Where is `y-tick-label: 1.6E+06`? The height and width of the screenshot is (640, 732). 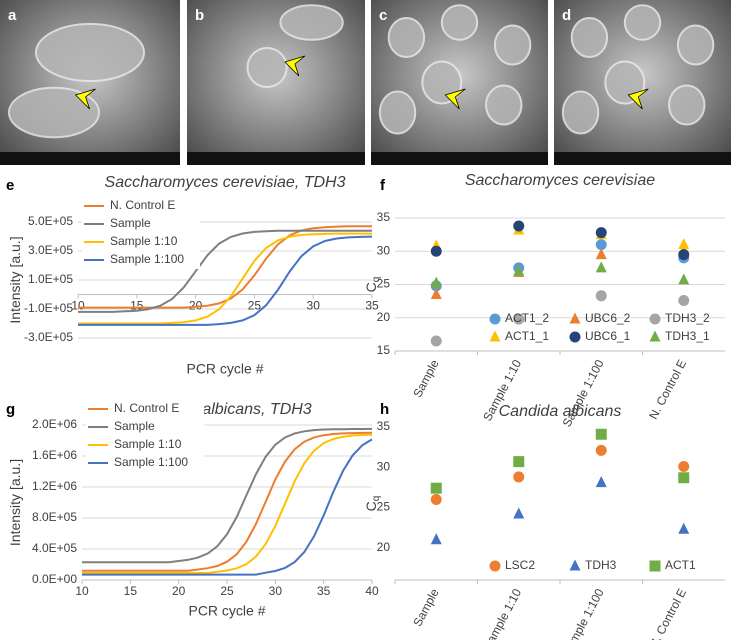 y-tick-label: 1.6E+06 is located at coordinates (54, 455).